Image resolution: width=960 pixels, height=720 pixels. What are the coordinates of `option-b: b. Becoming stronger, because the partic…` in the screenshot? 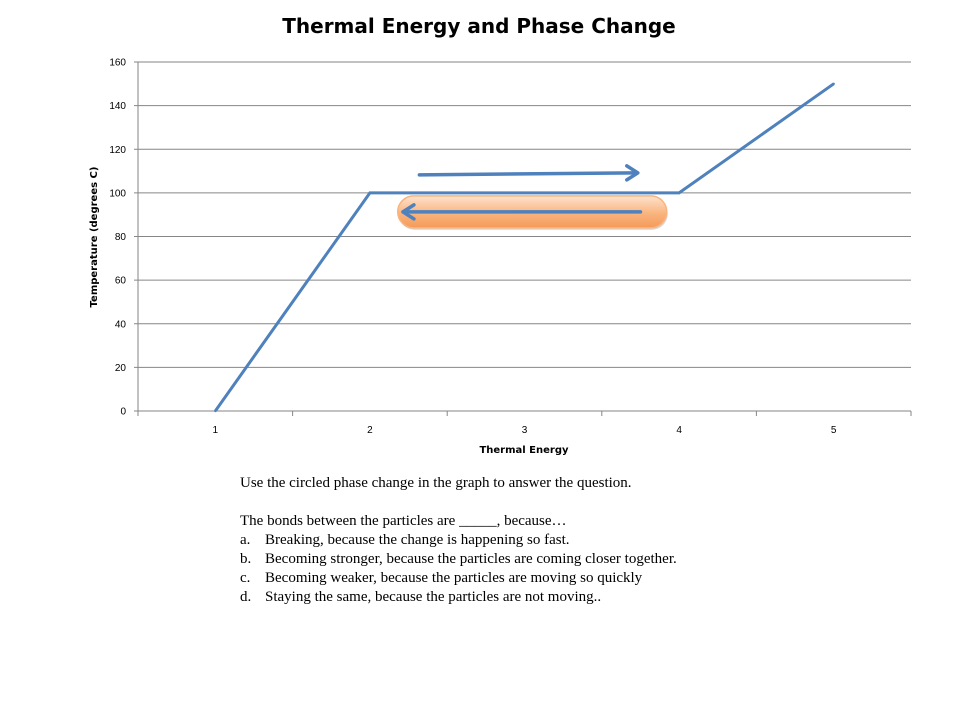 It's located at (540, 559).